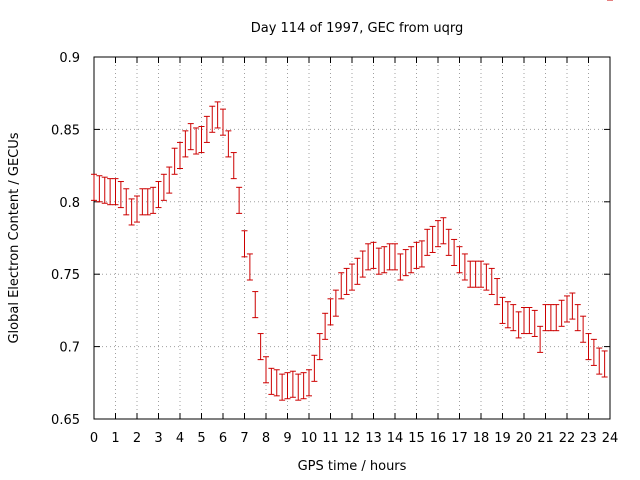 The width and height of the screenshot is (640, 480). Describe the element at coordinates (524, 438) in the screenshot. I see `x-tick-label: 20` at that location.